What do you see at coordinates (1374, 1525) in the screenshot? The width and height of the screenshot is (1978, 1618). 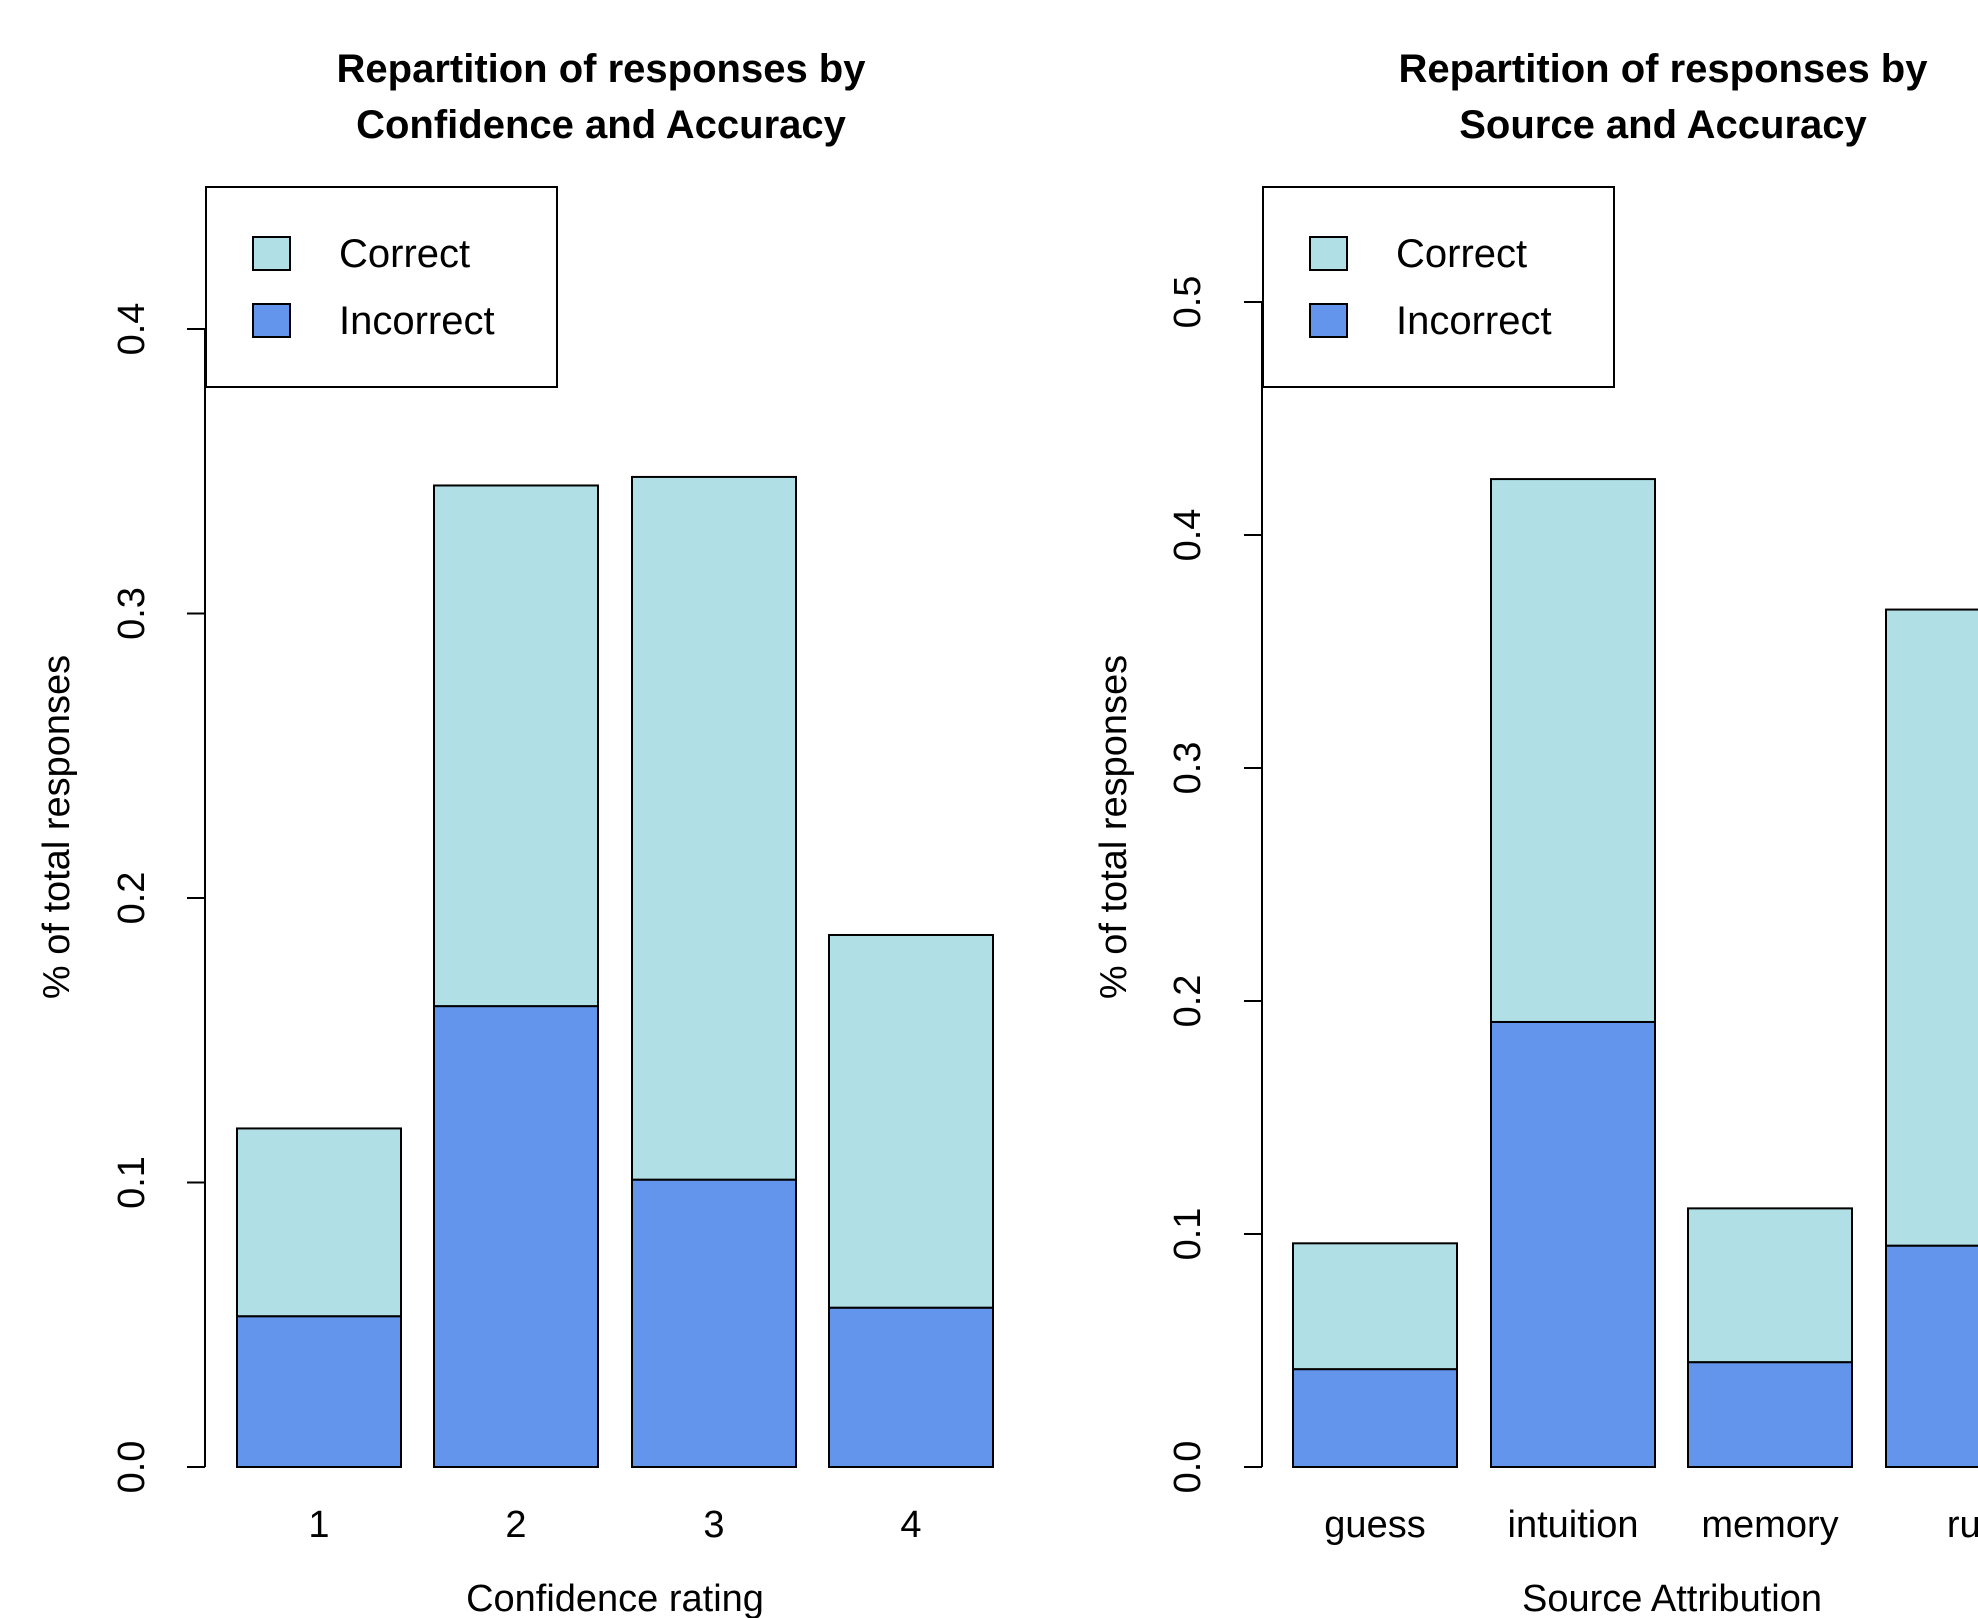 I see `x-tick-label: guess` at bounding box center [1374, 1525].